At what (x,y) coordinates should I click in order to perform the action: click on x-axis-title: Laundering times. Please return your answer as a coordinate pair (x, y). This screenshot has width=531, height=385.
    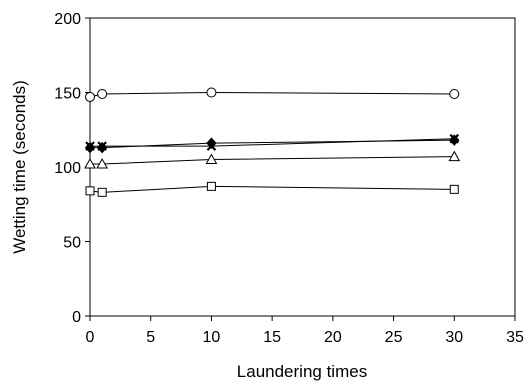
    Looking at the image, I should click on (302, 371).